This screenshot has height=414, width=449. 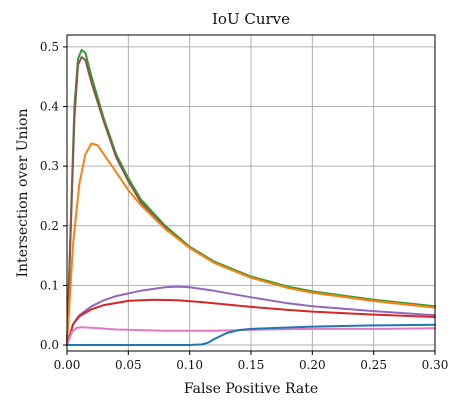 I want to click on x-tick-label: 0.00, so click(x=67, y=365).